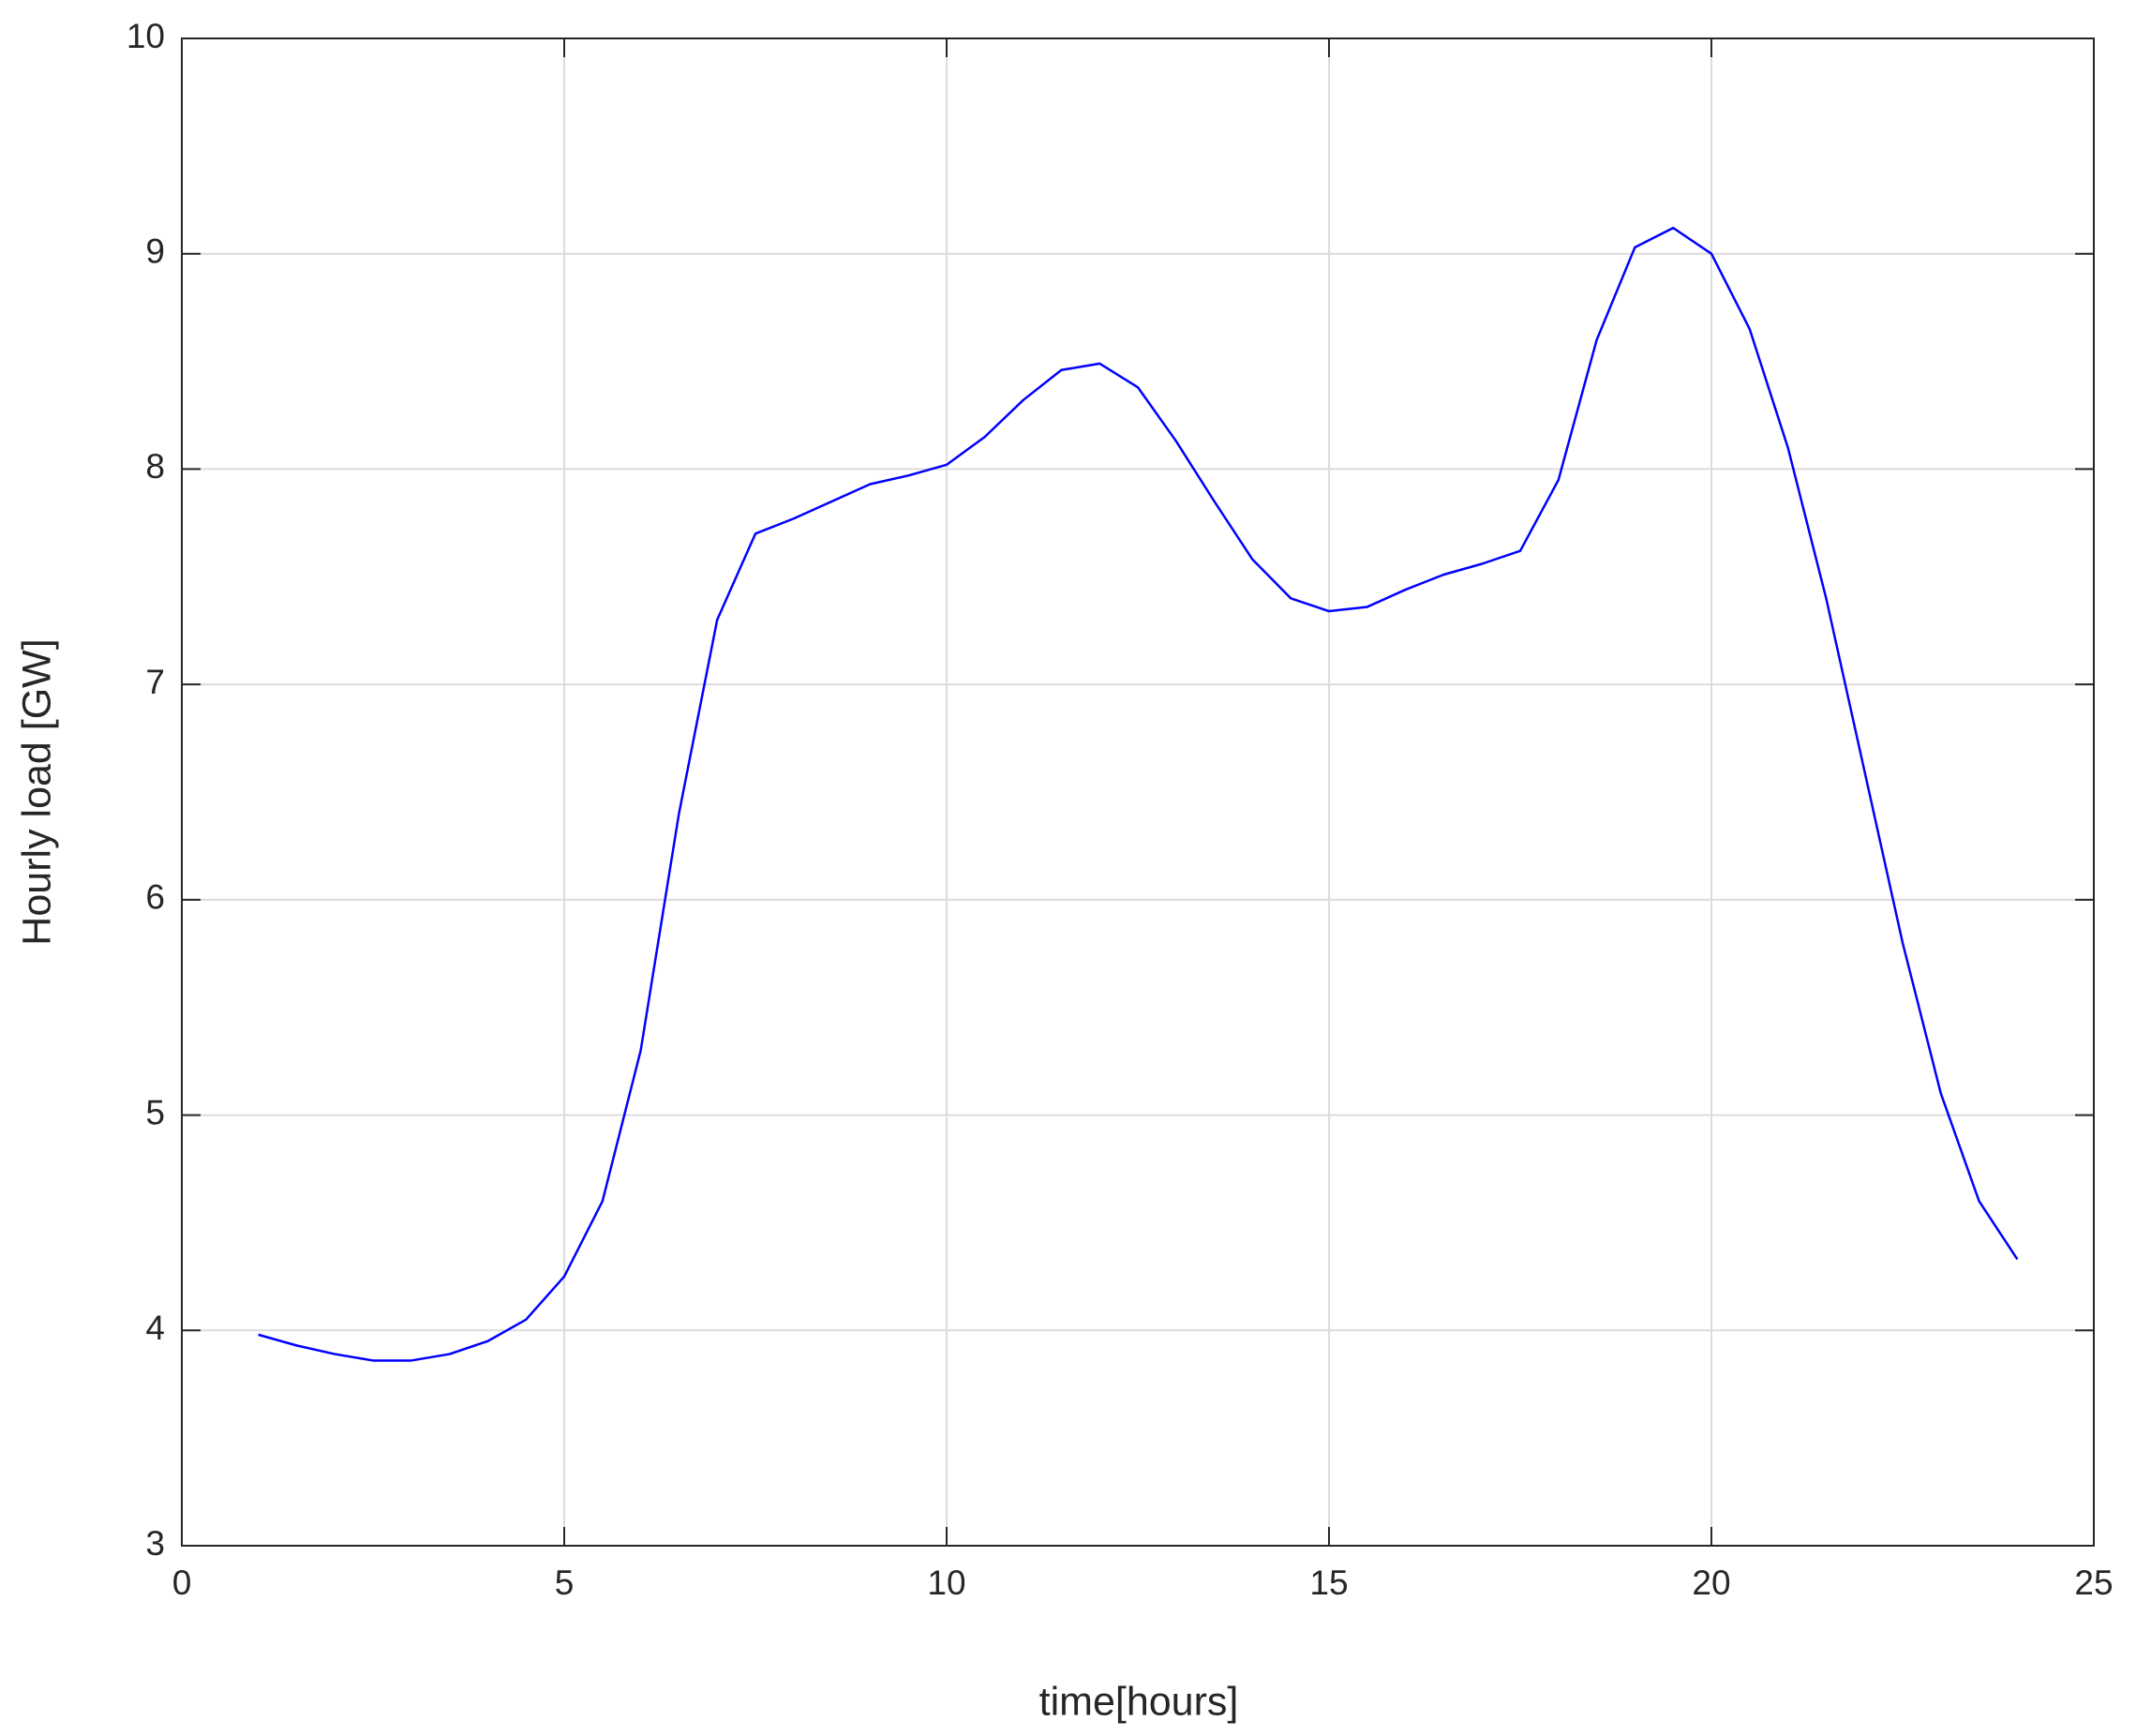 The height and width of the screenshot is (1736, 2136). I want to click on y-tick-label: 5, so click(155, 1112).